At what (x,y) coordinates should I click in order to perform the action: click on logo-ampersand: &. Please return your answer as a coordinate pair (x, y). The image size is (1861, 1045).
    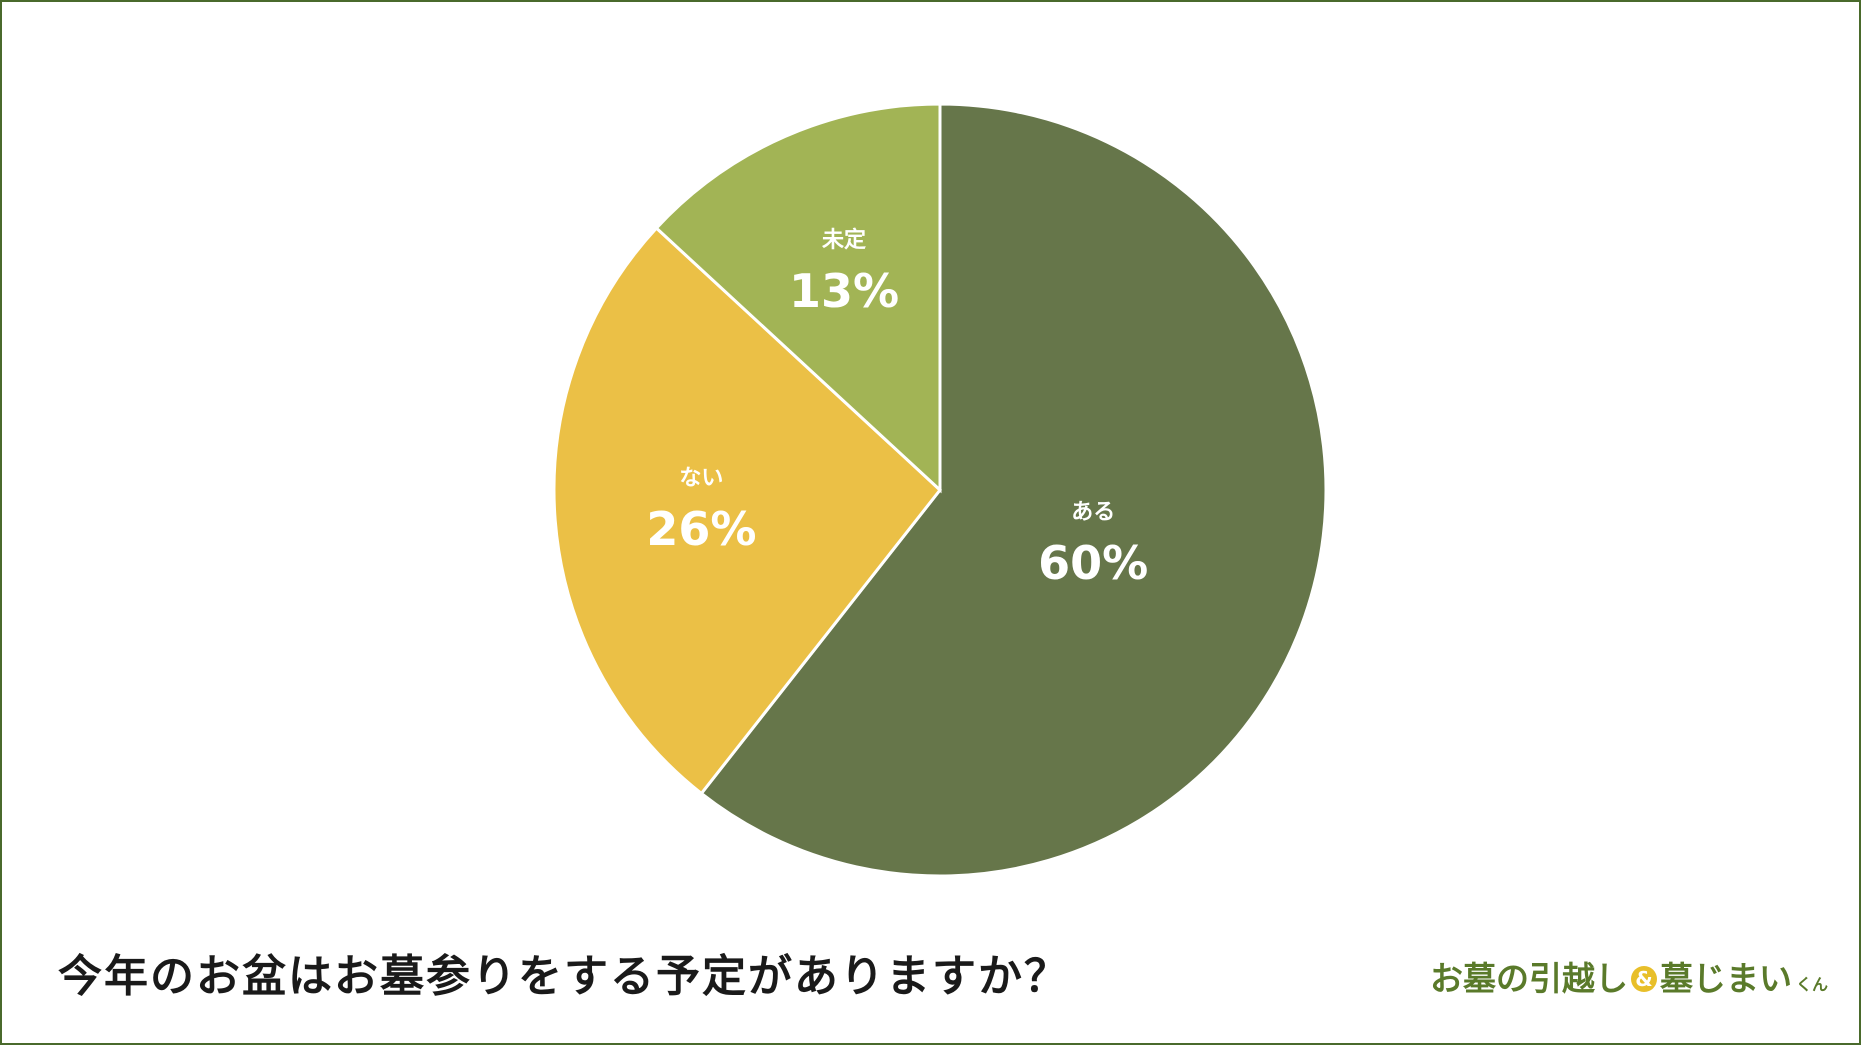
    Looking at the image, I should click on (1644, 979).